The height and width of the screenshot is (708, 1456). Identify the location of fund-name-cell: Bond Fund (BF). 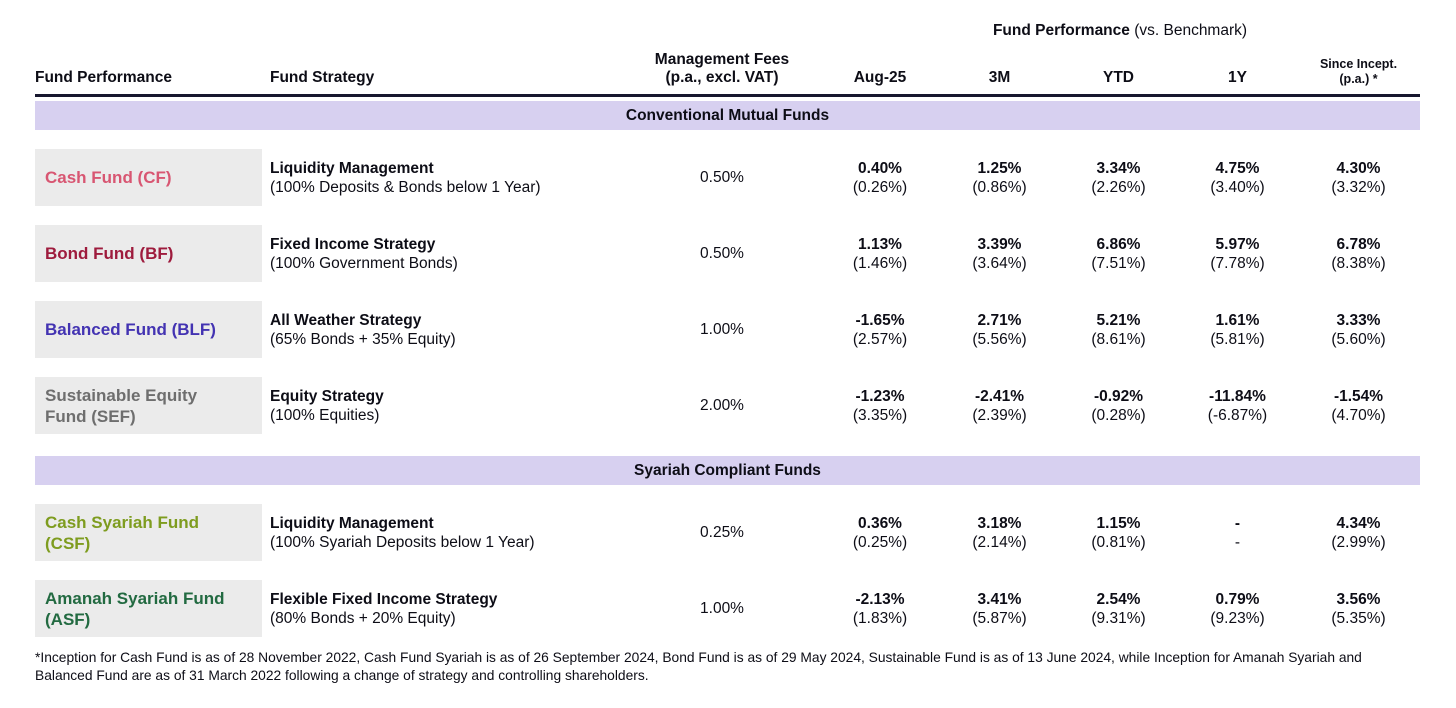
(148, 253).